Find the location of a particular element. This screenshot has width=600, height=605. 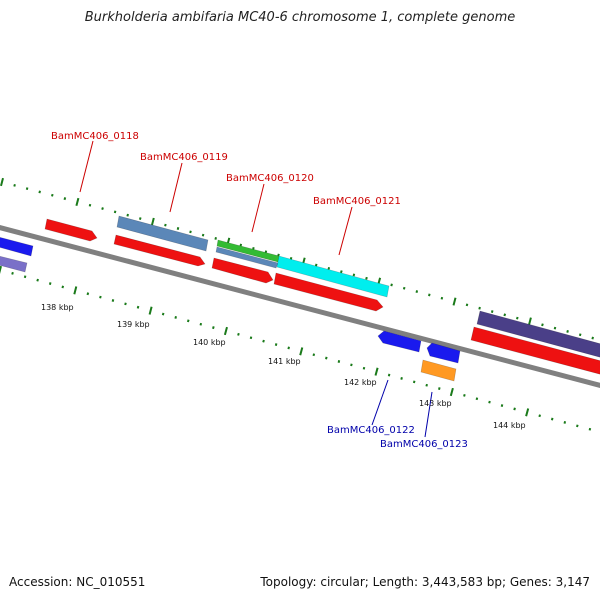

gene-label-0118: BamMC406_0118 is located at coordinates (95, 136).